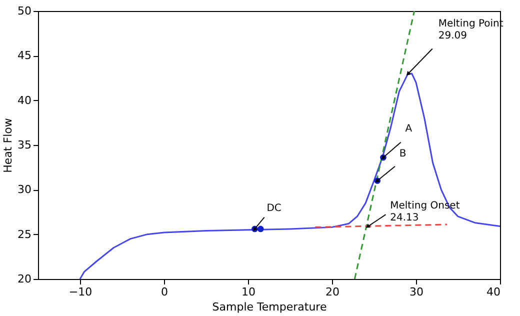 Image resolution: width=520 pixels, height=316 pixels. I want to click on y-tick-label: 30, so click(25, 189).